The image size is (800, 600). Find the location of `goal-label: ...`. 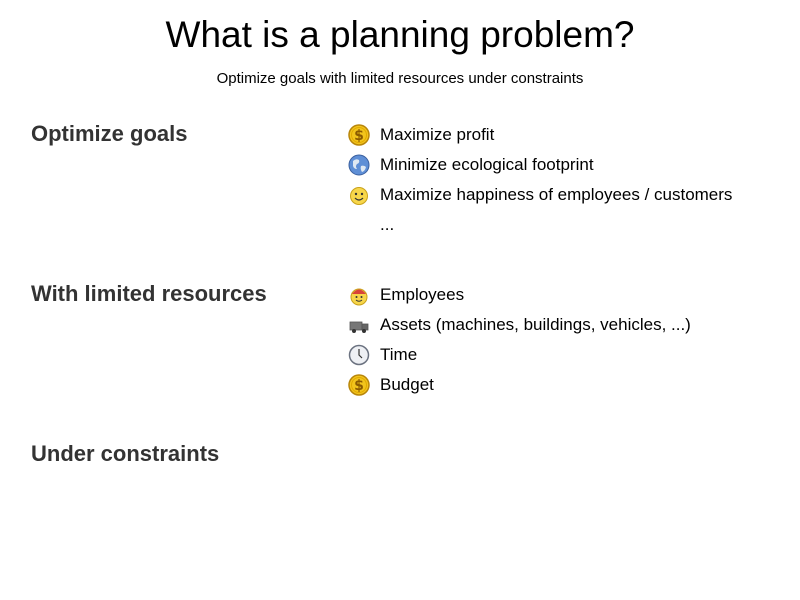

goal-label: ... is located at coordinates (387, 224).